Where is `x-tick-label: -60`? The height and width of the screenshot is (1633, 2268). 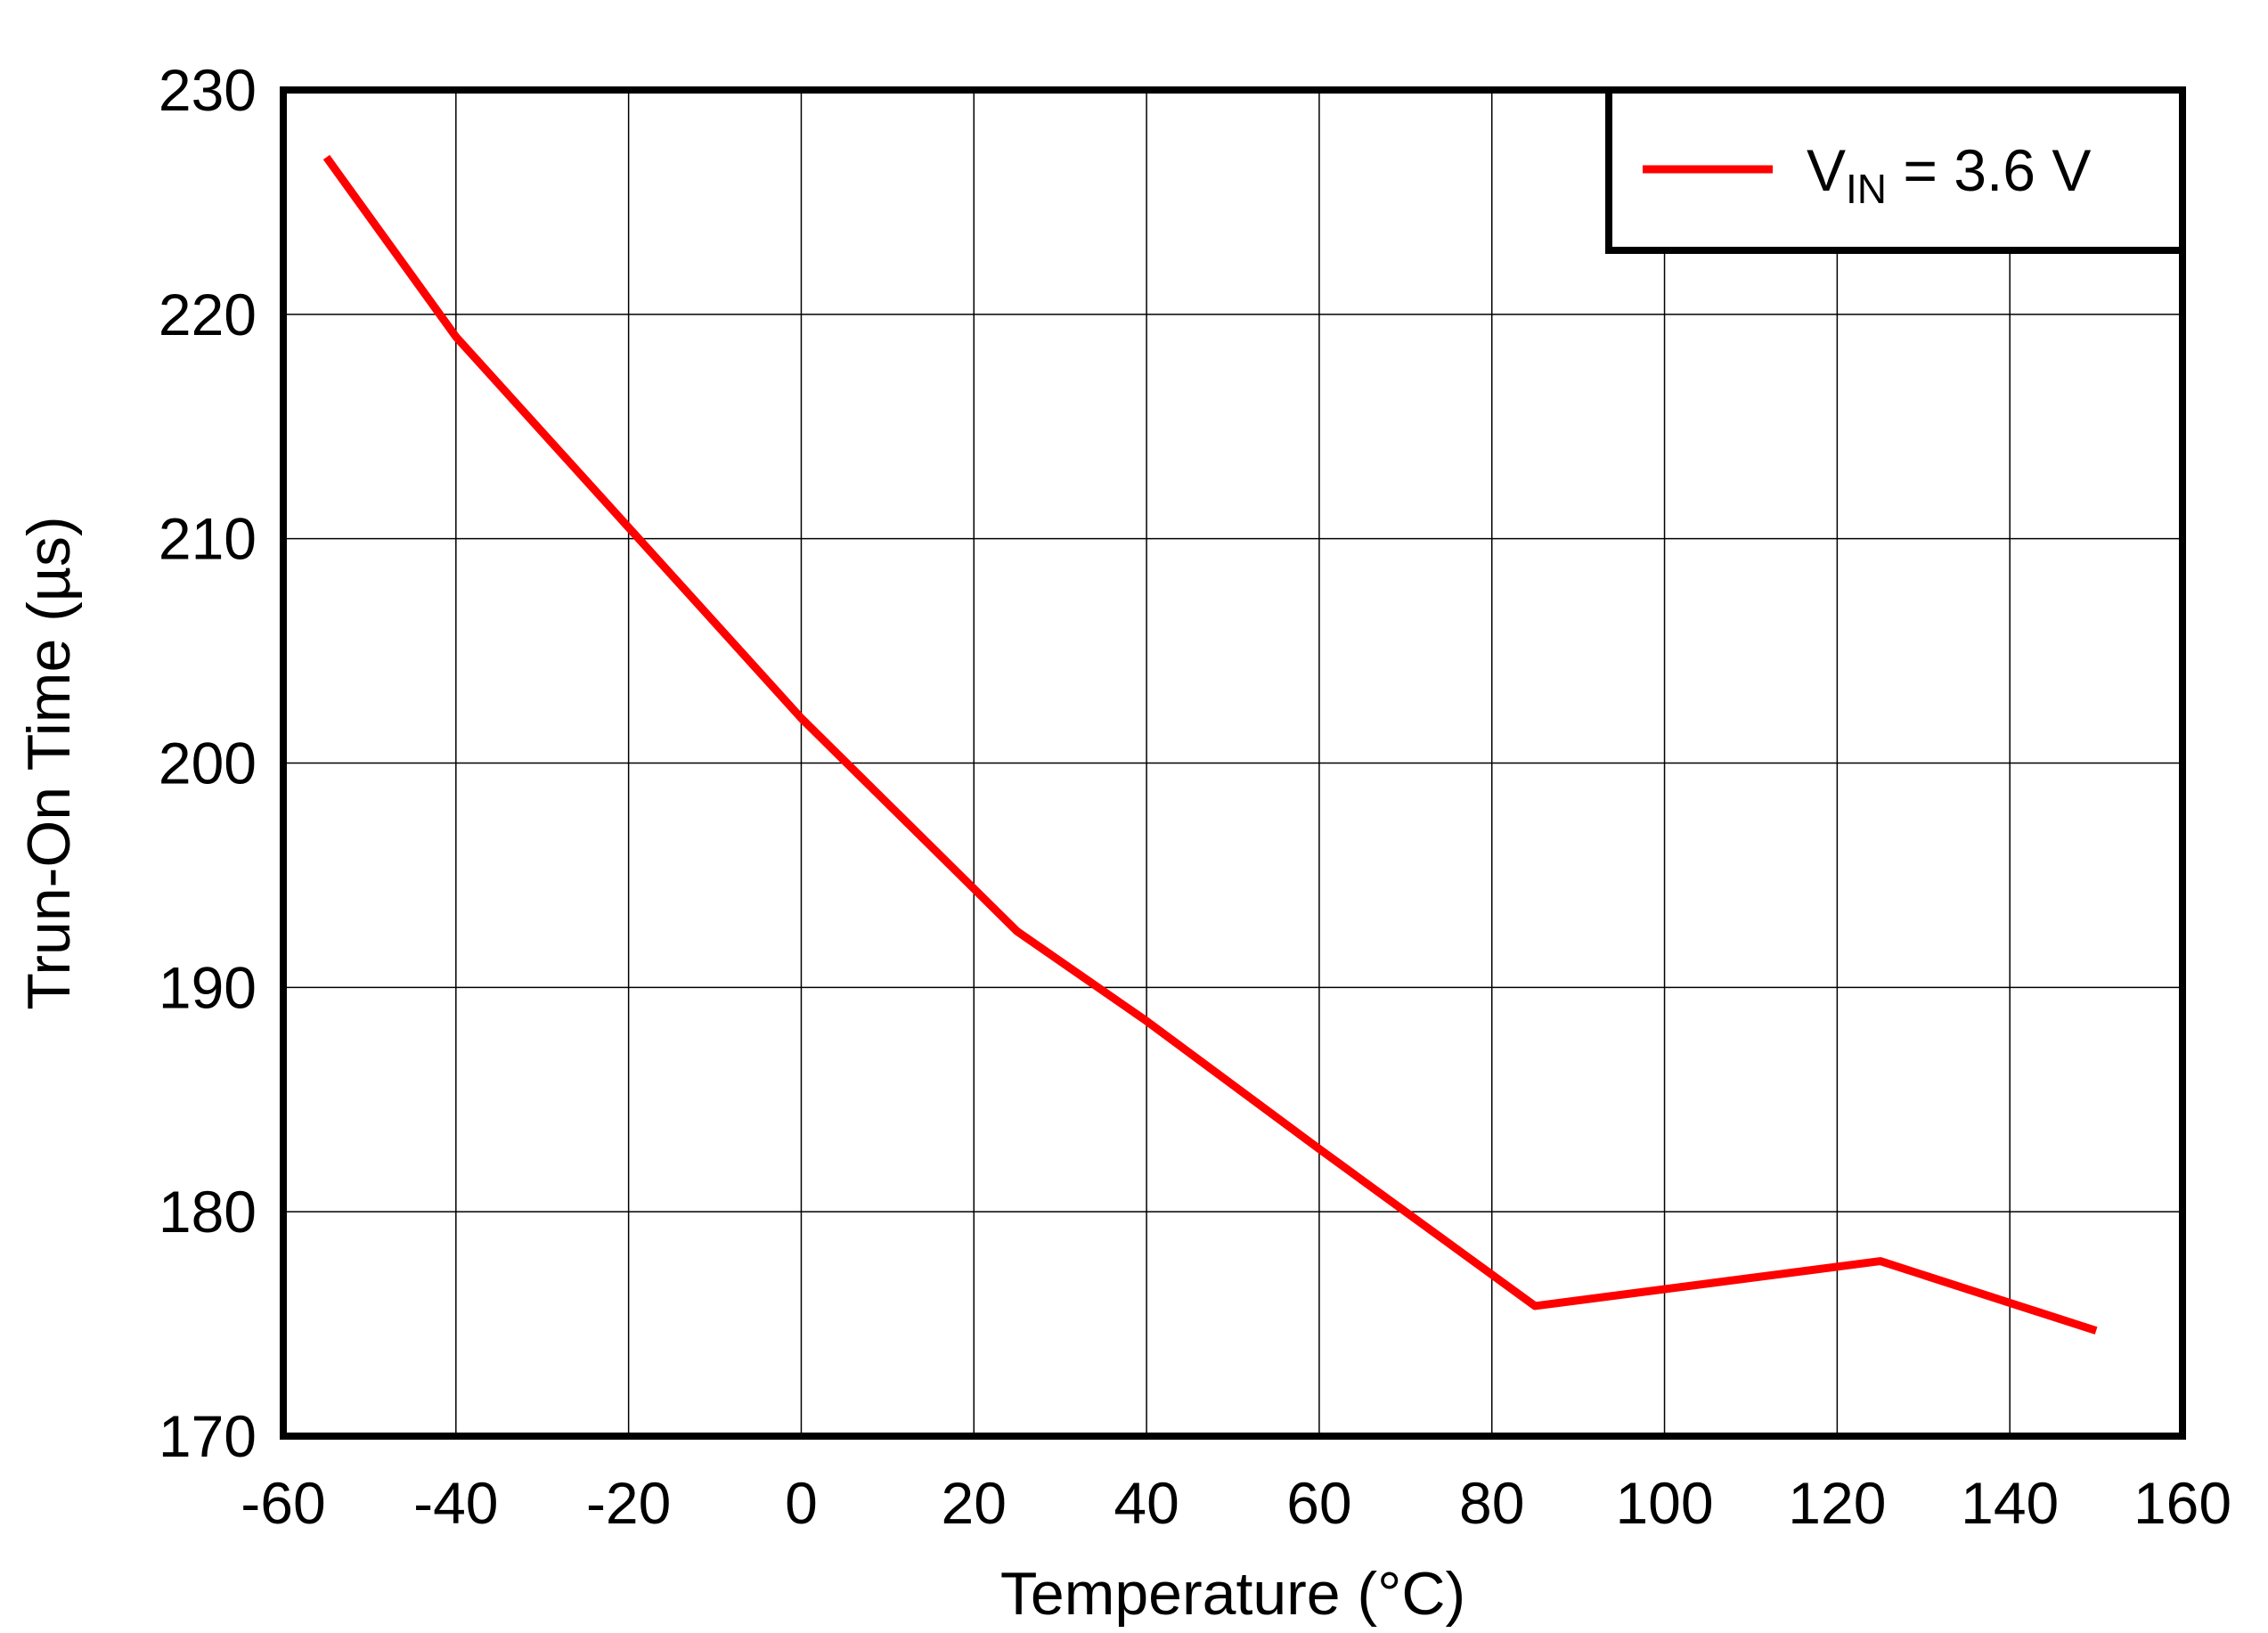
x-tick-label: -60 is located at coordinates (283, 1503).